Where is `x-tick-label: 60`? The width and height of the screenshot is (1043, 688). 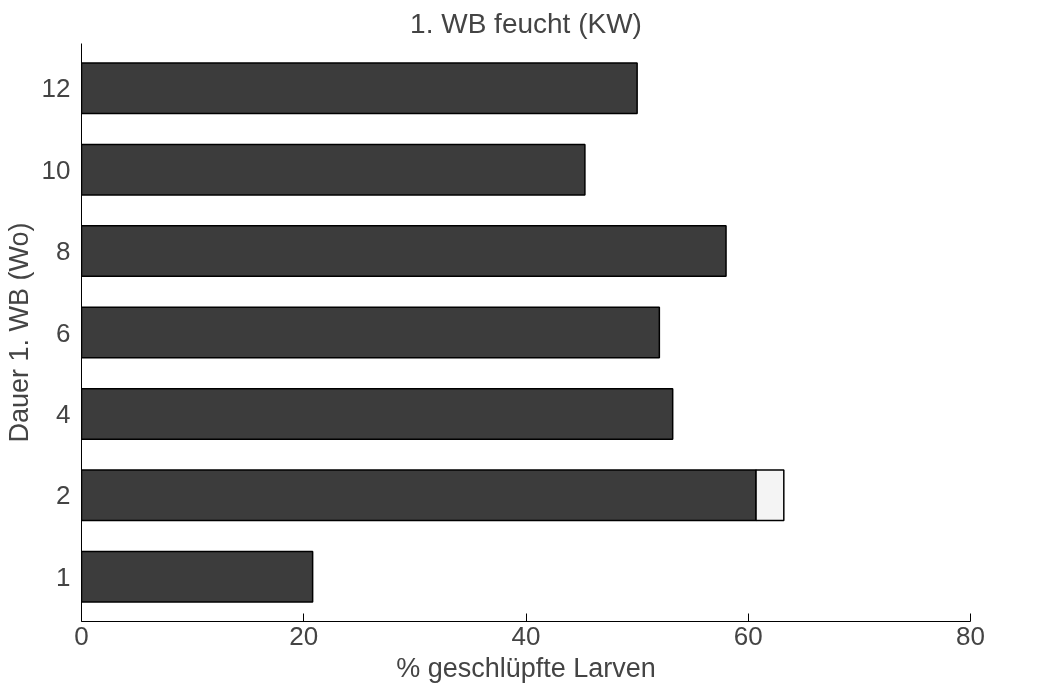 x-tick-label: 60 is located at coordinates (748, 635).